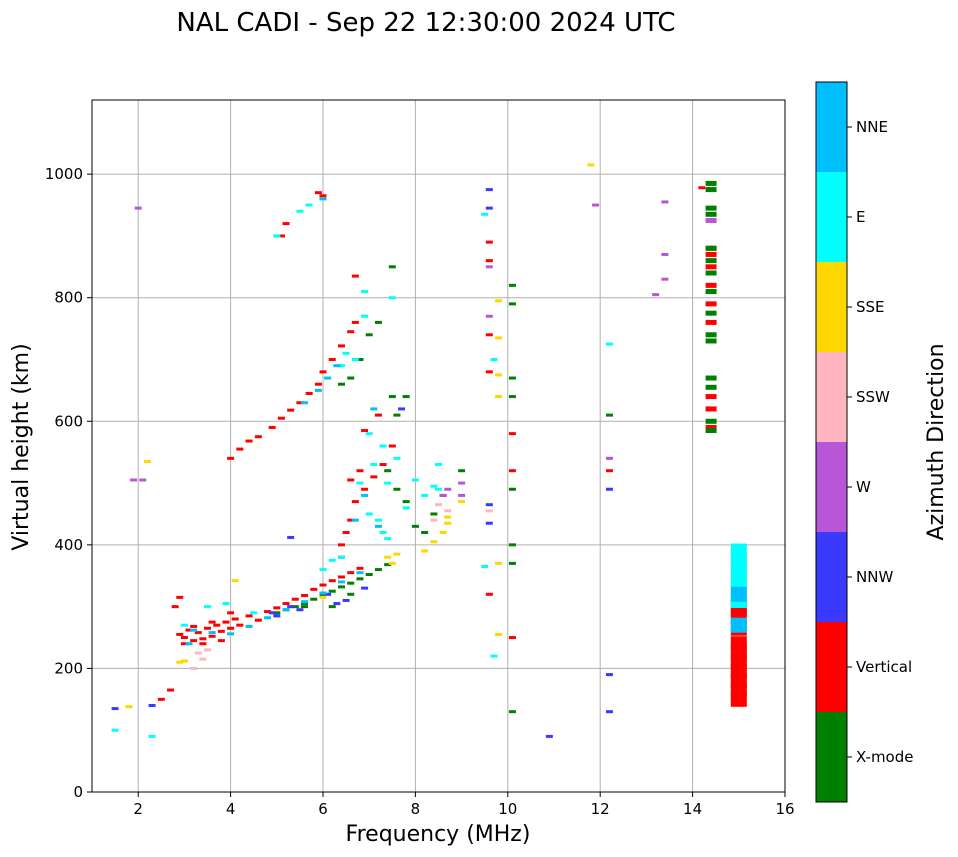 The height and width of the screenshot is (857, 958). I want to click on colorbar-tick-label: Vertical, so click(884, 667).